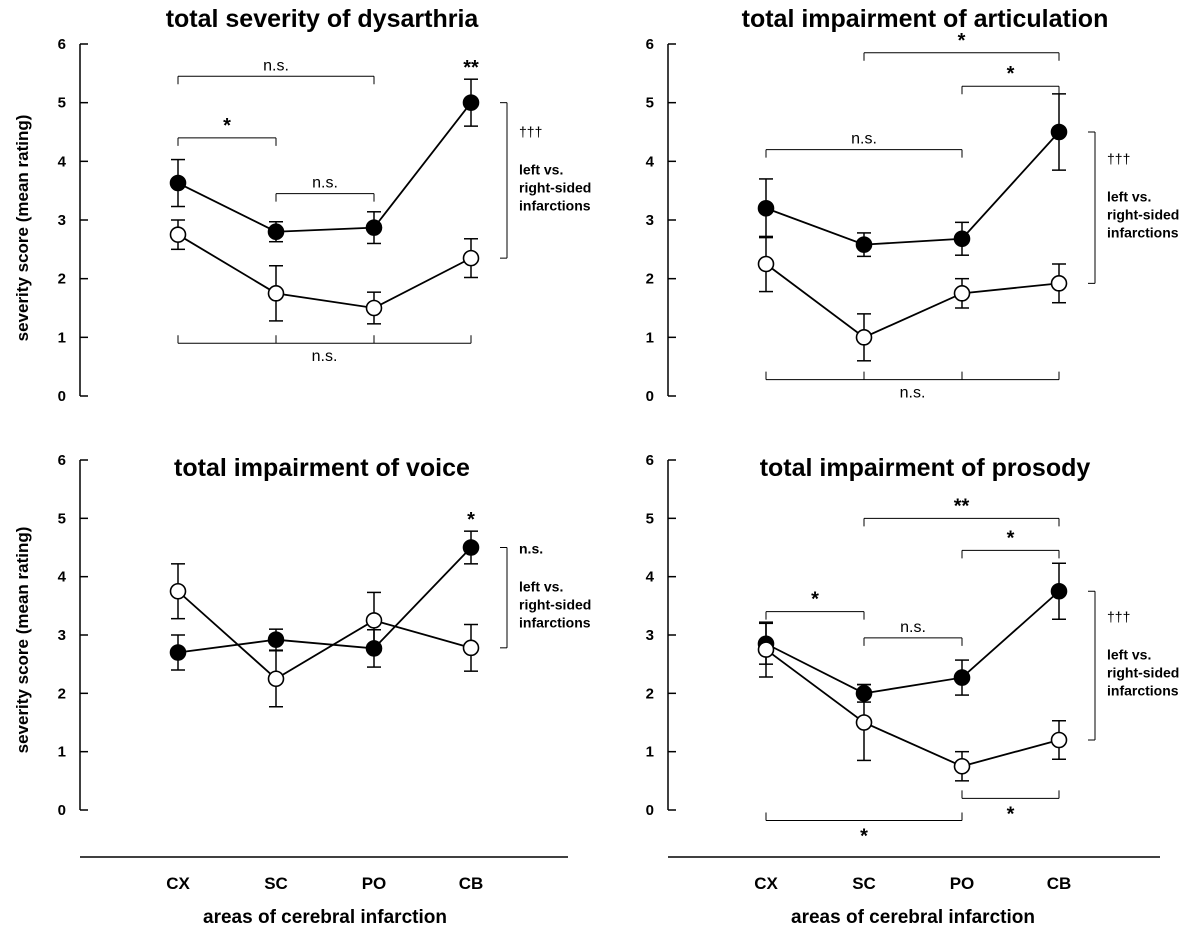 This screenshot has width=1182, height=933. What do you see at coordinates (1118, 617) in the screenshot?
I see `side-bracket-symbol: †††` at bounding box center [1118, 617].